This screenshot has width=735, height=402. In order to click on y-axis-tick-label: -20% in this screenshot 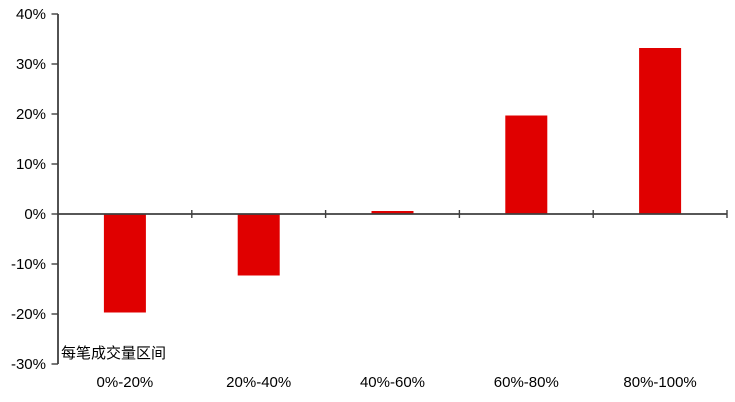, I will do `click(28, 314)`.